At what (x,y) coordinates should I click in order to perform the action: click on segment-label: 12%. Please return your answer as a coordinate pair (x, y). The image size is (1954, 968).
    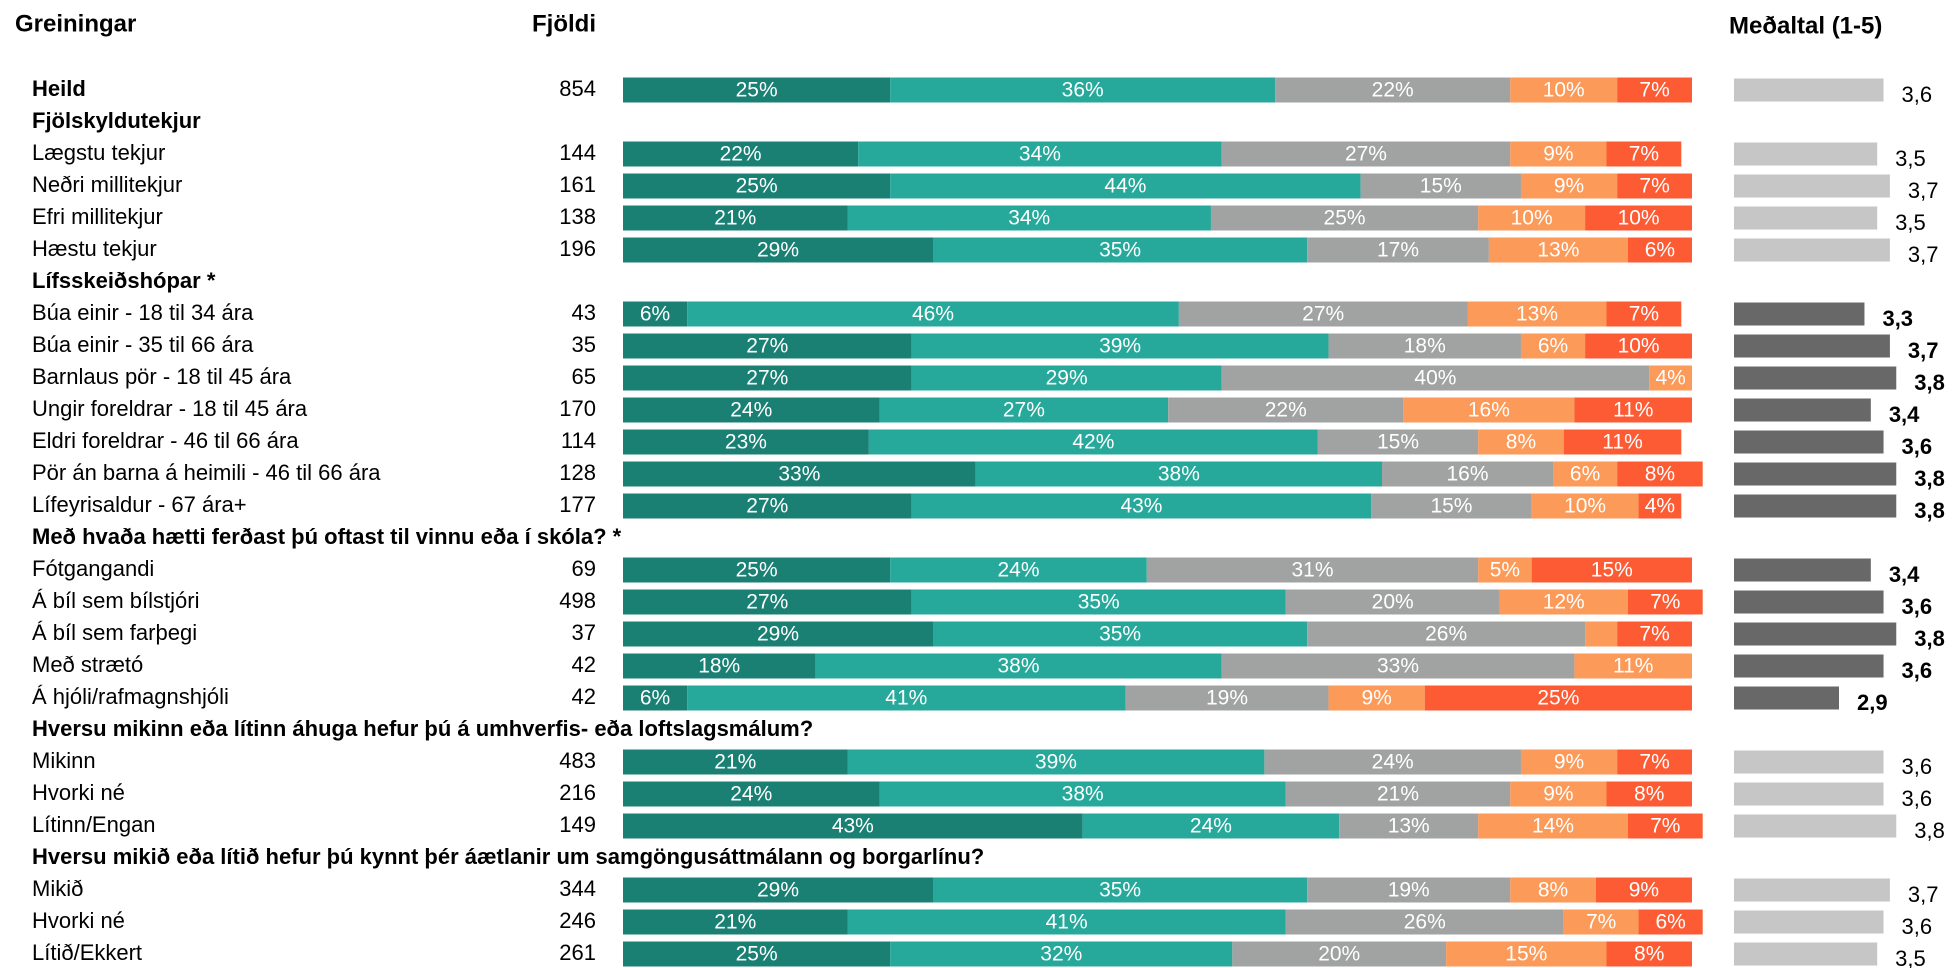
    Looking at the image, I should click on (1564, 602).